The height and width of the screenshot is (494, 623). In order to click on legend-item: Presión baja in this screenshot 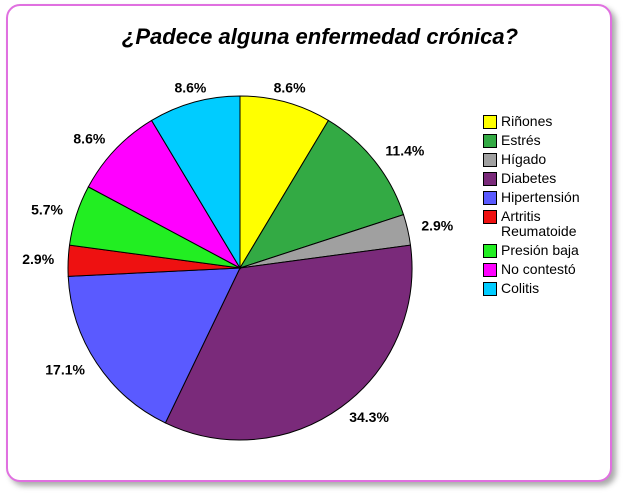, I will do `click(545, 250)`.